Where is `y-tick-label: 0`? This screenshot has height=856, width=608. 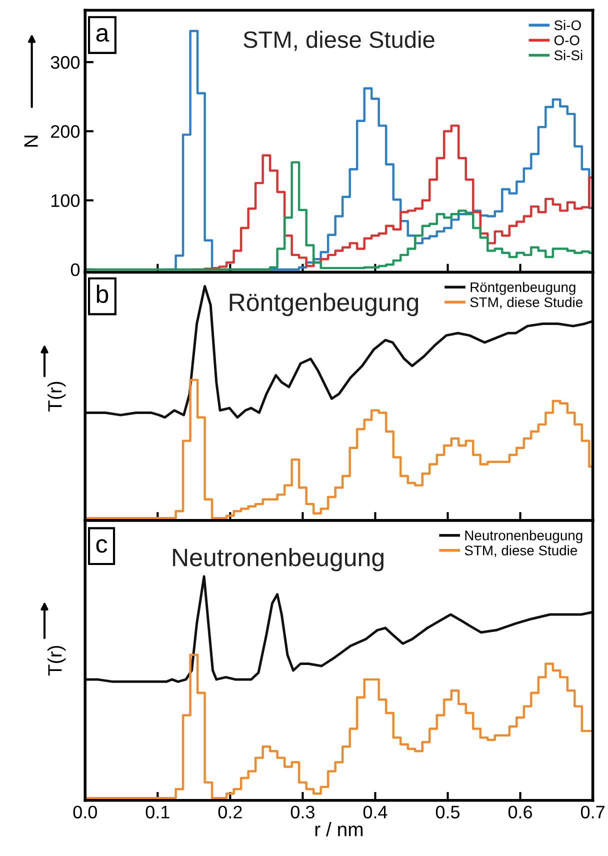
y-tick-label: 0 is located at coordinates (75, 269).